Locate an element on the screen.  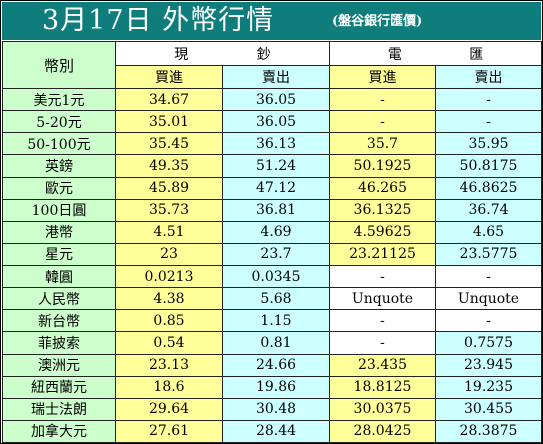
tt-sell-cell: Unquote is located at coordinates (488, 299).